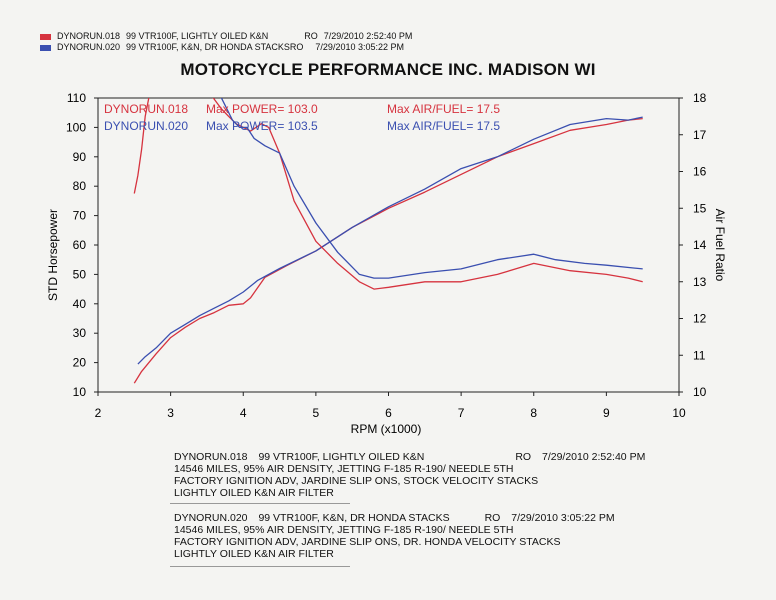 This screenshot has width=776, height=600. What do you see at coordinates (606, 413) in the screenshot?
I see `x-tick-label: 9` at bounding box center [606, 413].